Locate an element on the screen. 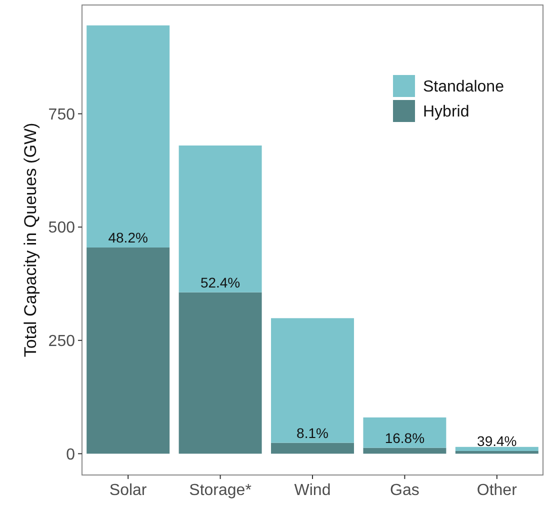 The image size is (551, 515). x-tick-label: Wind is located at coordinates (312, 490).